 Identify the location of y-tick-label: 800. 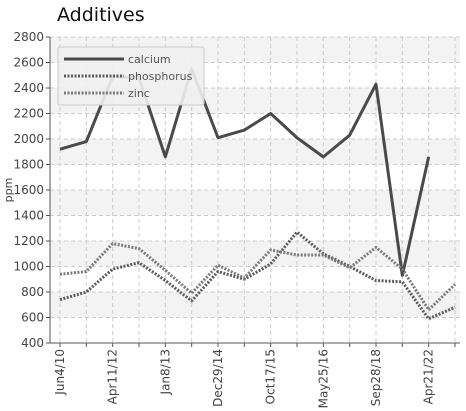
(32, 292).